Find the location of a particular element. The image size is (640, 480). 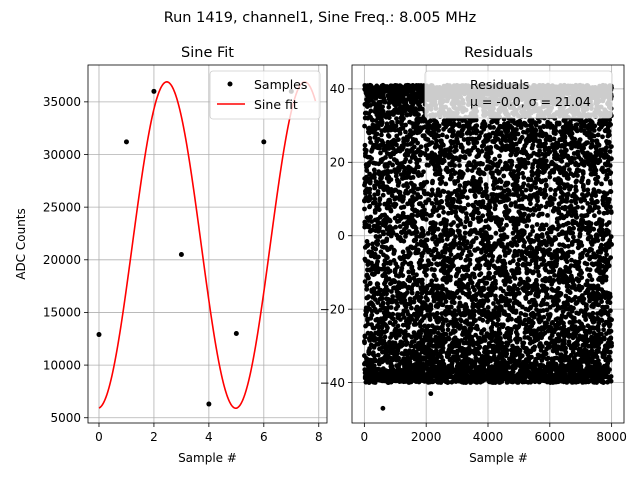

y-tick-label: 25000 is located at coordinates (62, 207).